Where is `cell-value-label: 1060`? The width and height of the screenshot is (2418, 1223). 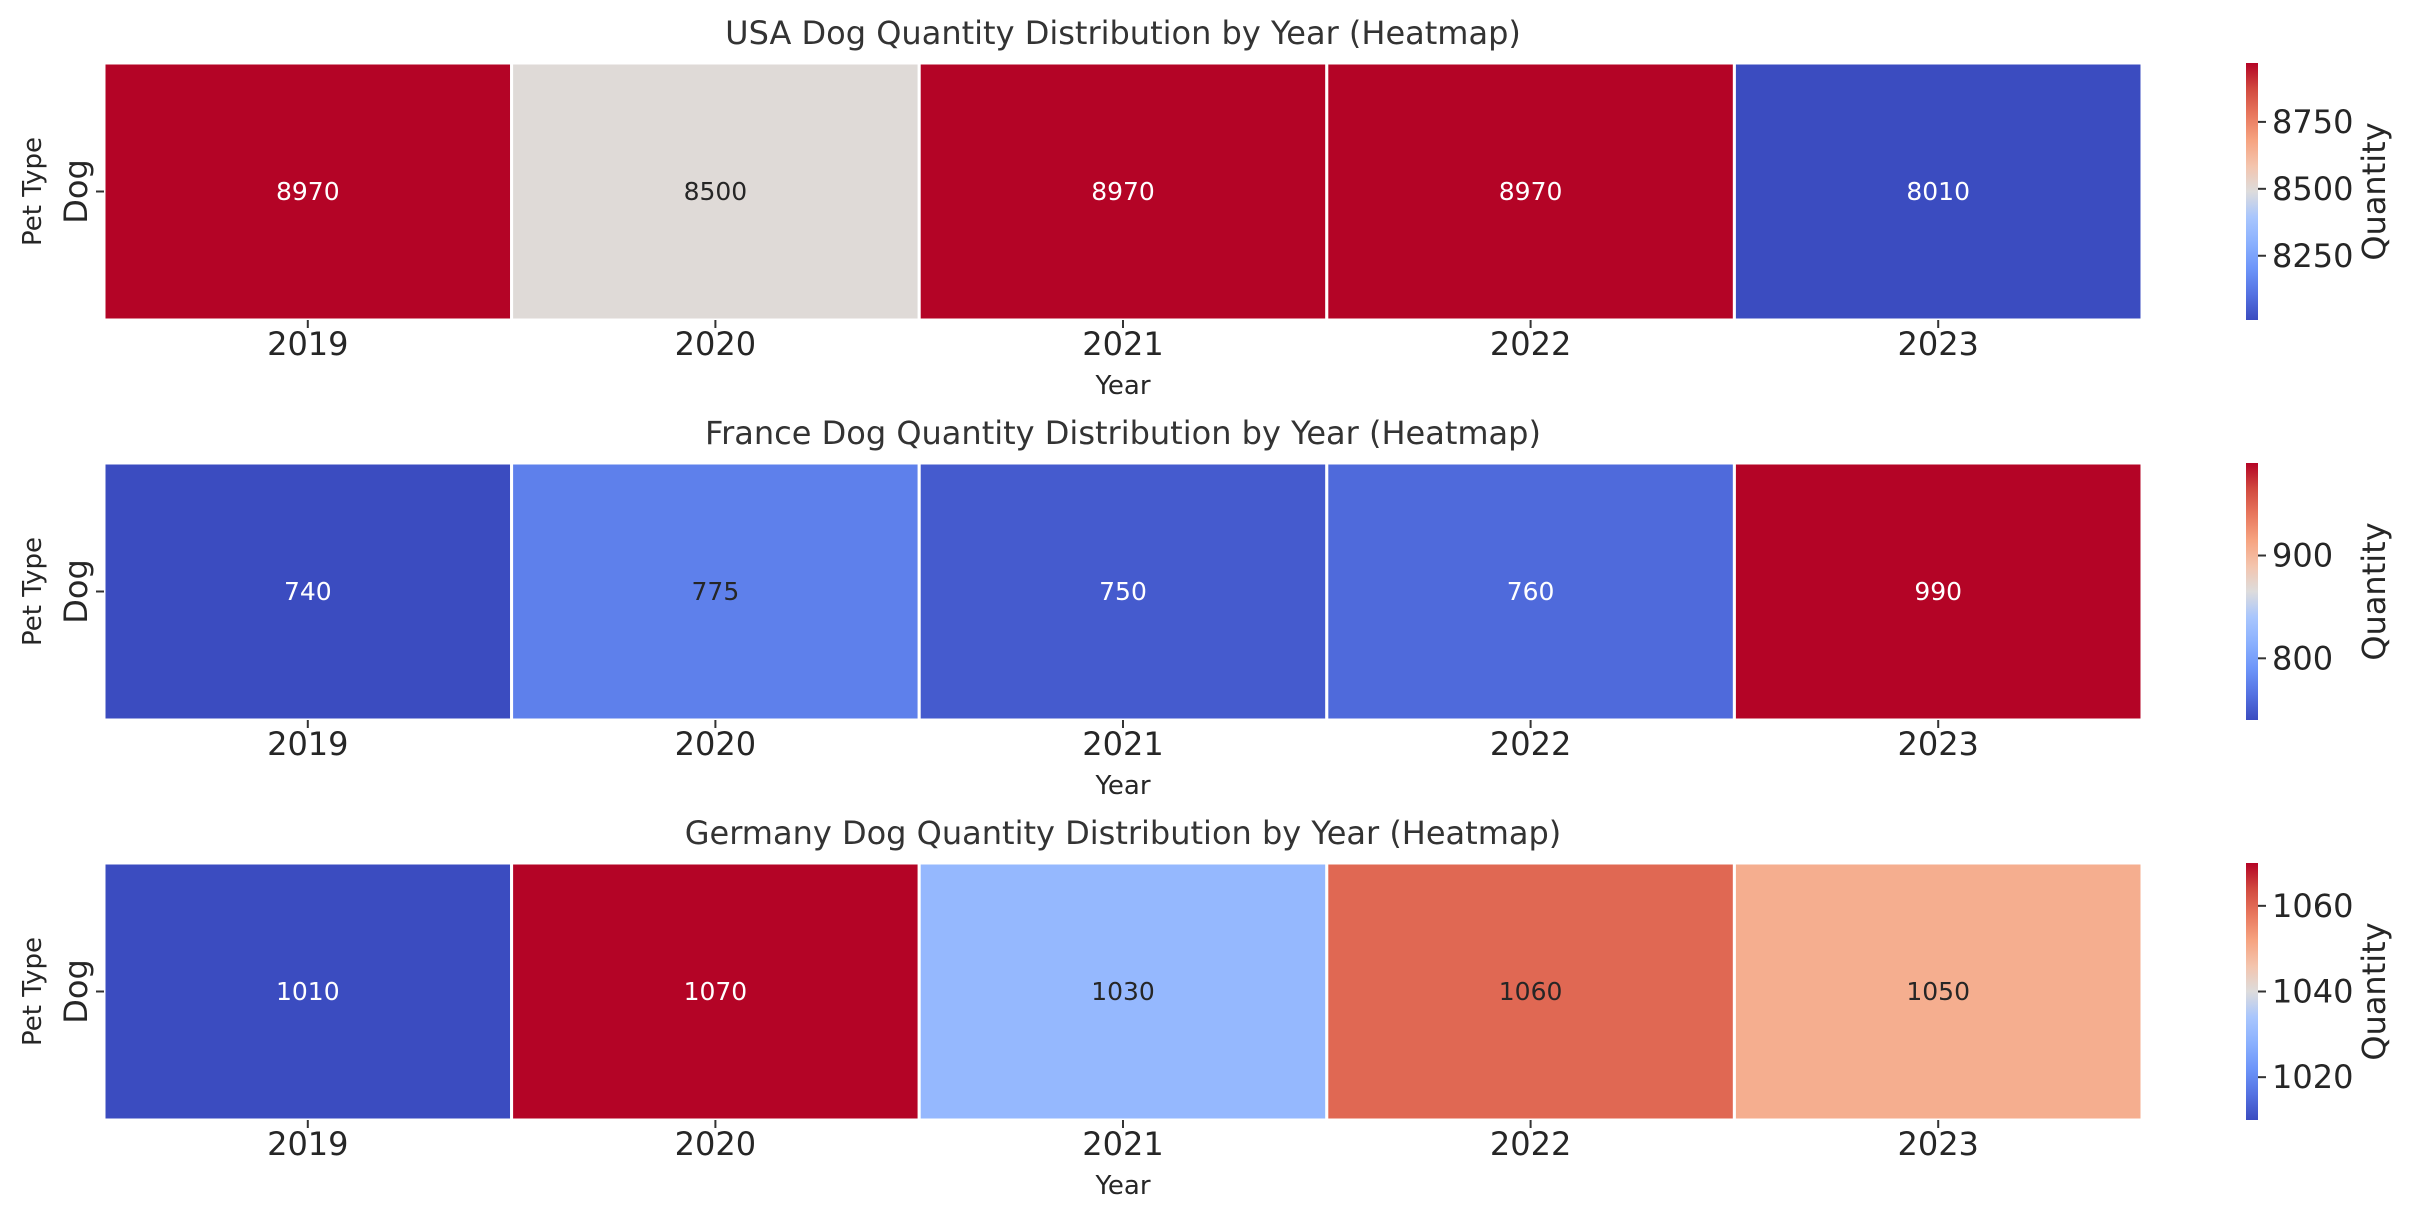
cell-value-label: 1060 is located at coordinates (1531, 991).